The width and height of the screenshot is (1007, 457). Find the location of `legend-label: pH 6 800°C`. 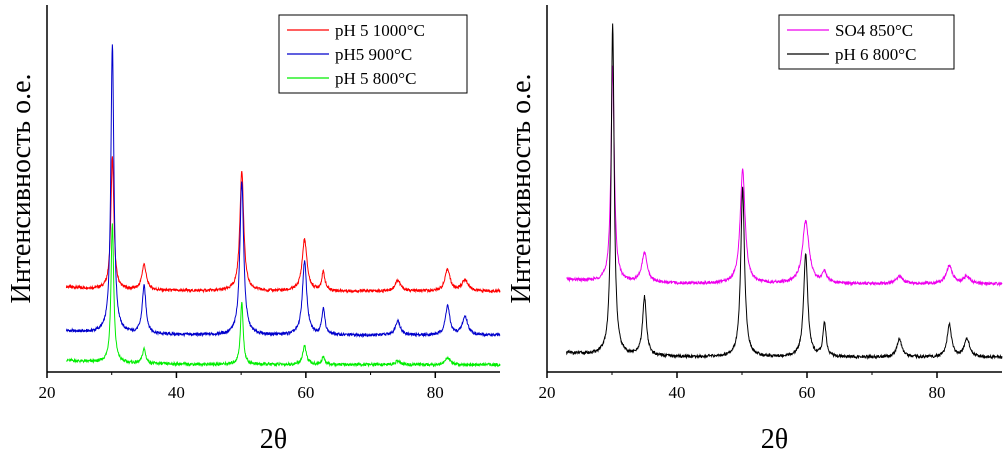

legend-label: pH 6 800°C is located at coordinates (875, 54).